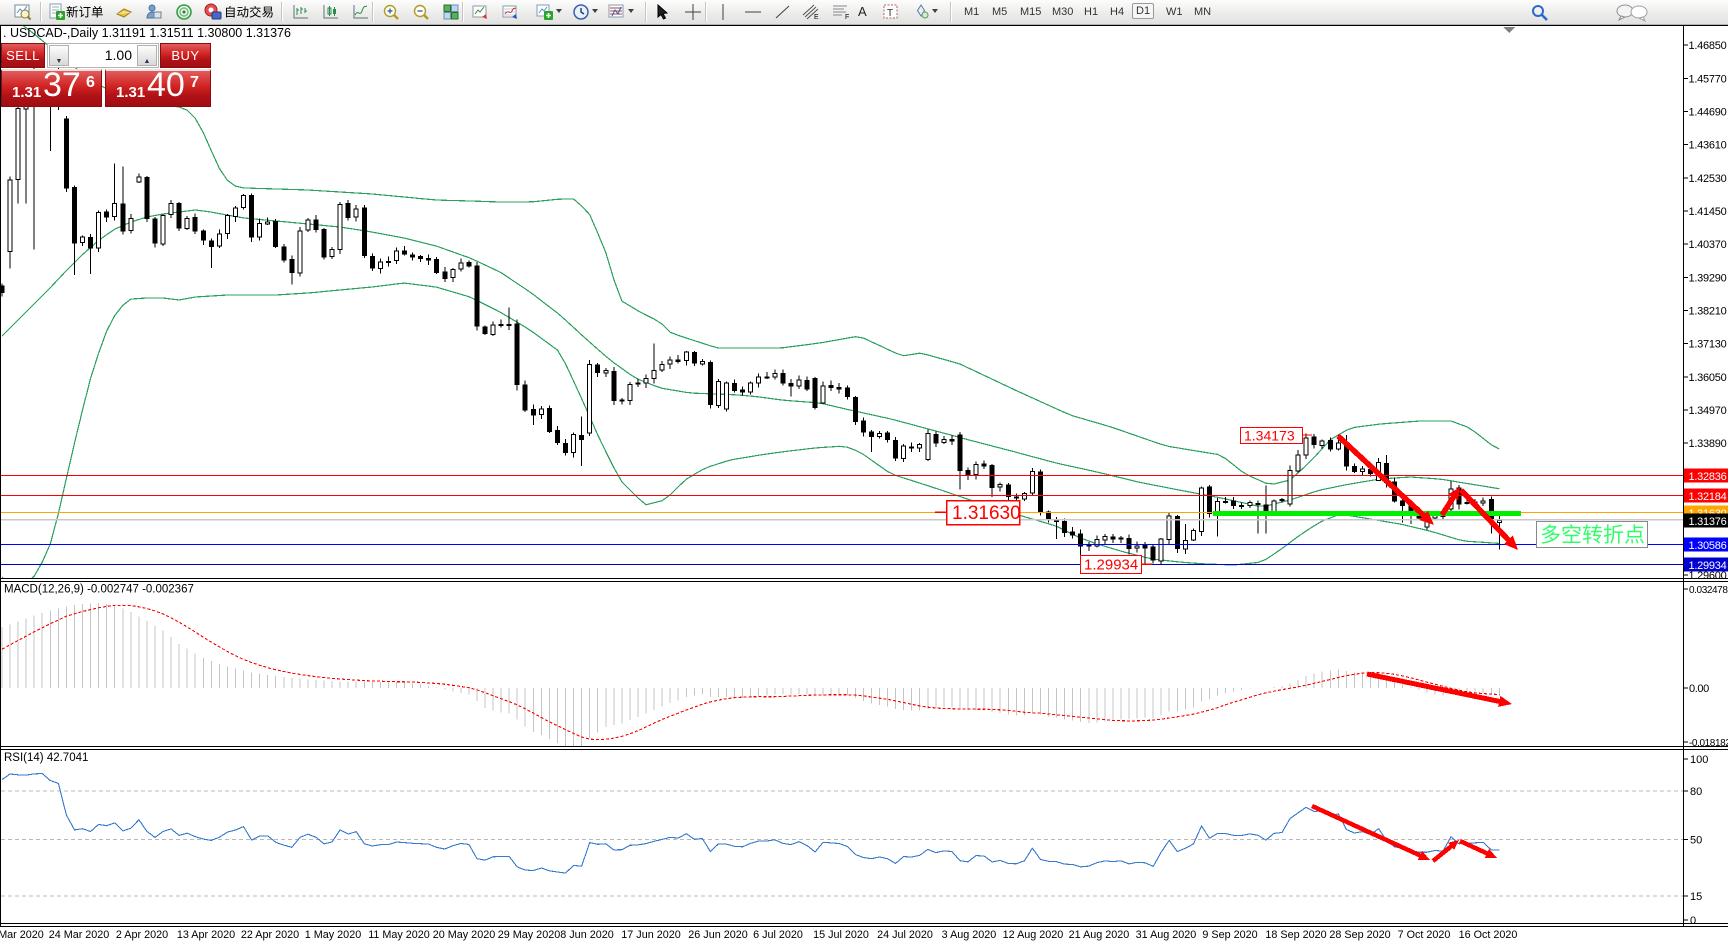 The image size is (1728, 947). What do you see at coordinates (1696, 841) in the screenshot?
I see `svg-text: 50` at bounding box center [1696, 841].